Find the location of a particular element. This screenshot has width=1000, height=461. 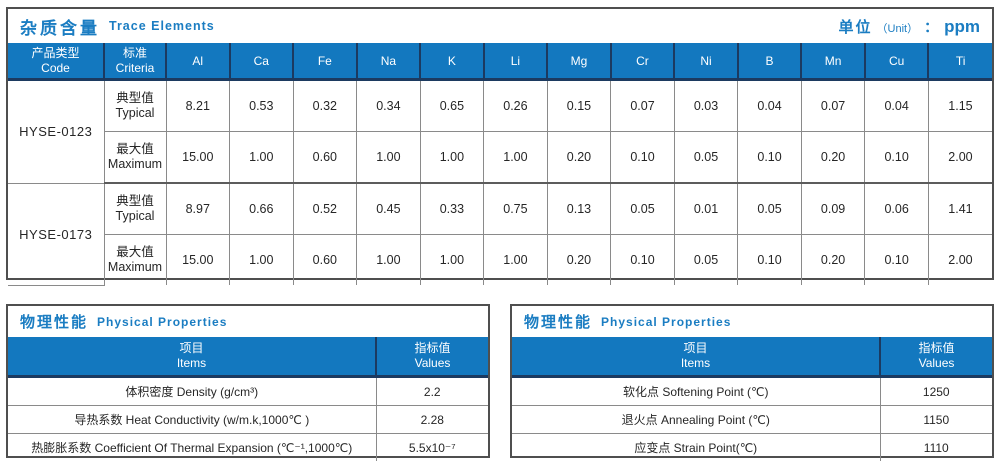

col-header-element: Ti is located at coordinates (959, 62).